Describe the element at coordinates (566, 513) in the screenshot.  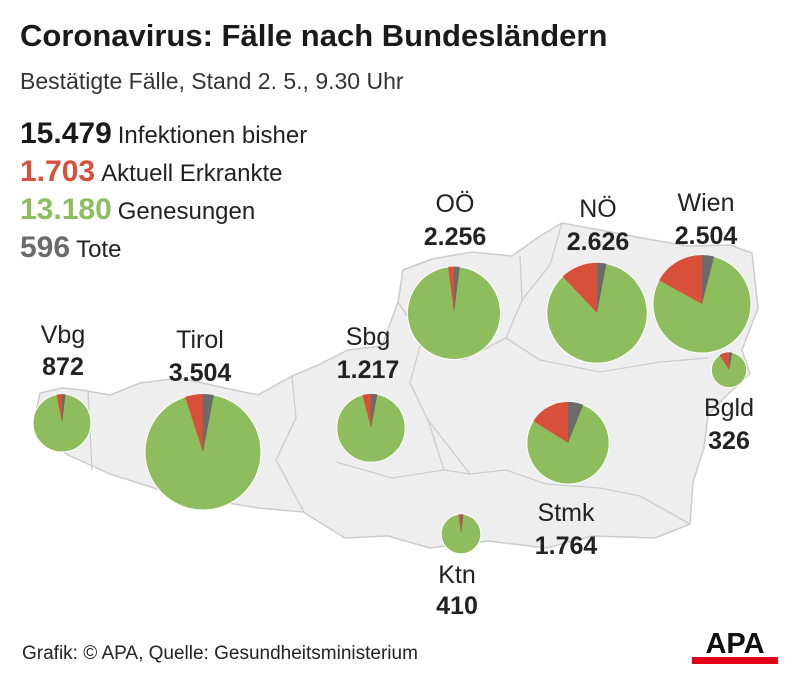
I see `region-name-stmk: Stmk` at that location.